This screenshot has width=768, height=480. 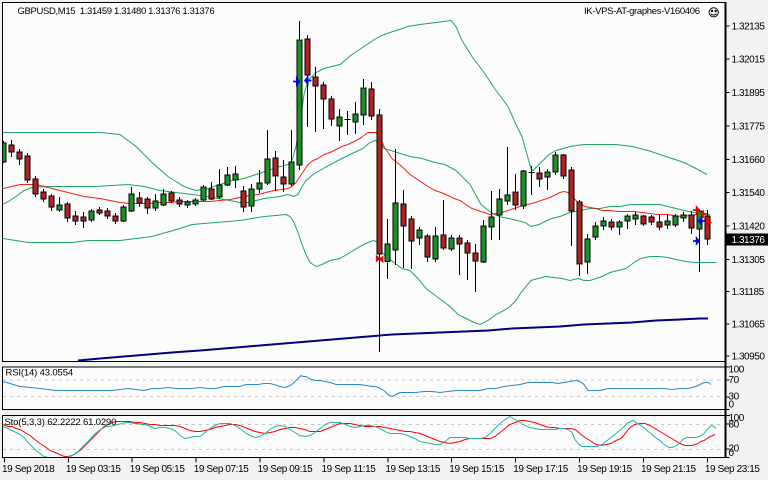 What do you see at coordinates (749, 240) in the screenshot?
I see `svg-text: 1.31376` at bounding box center [749, 240].